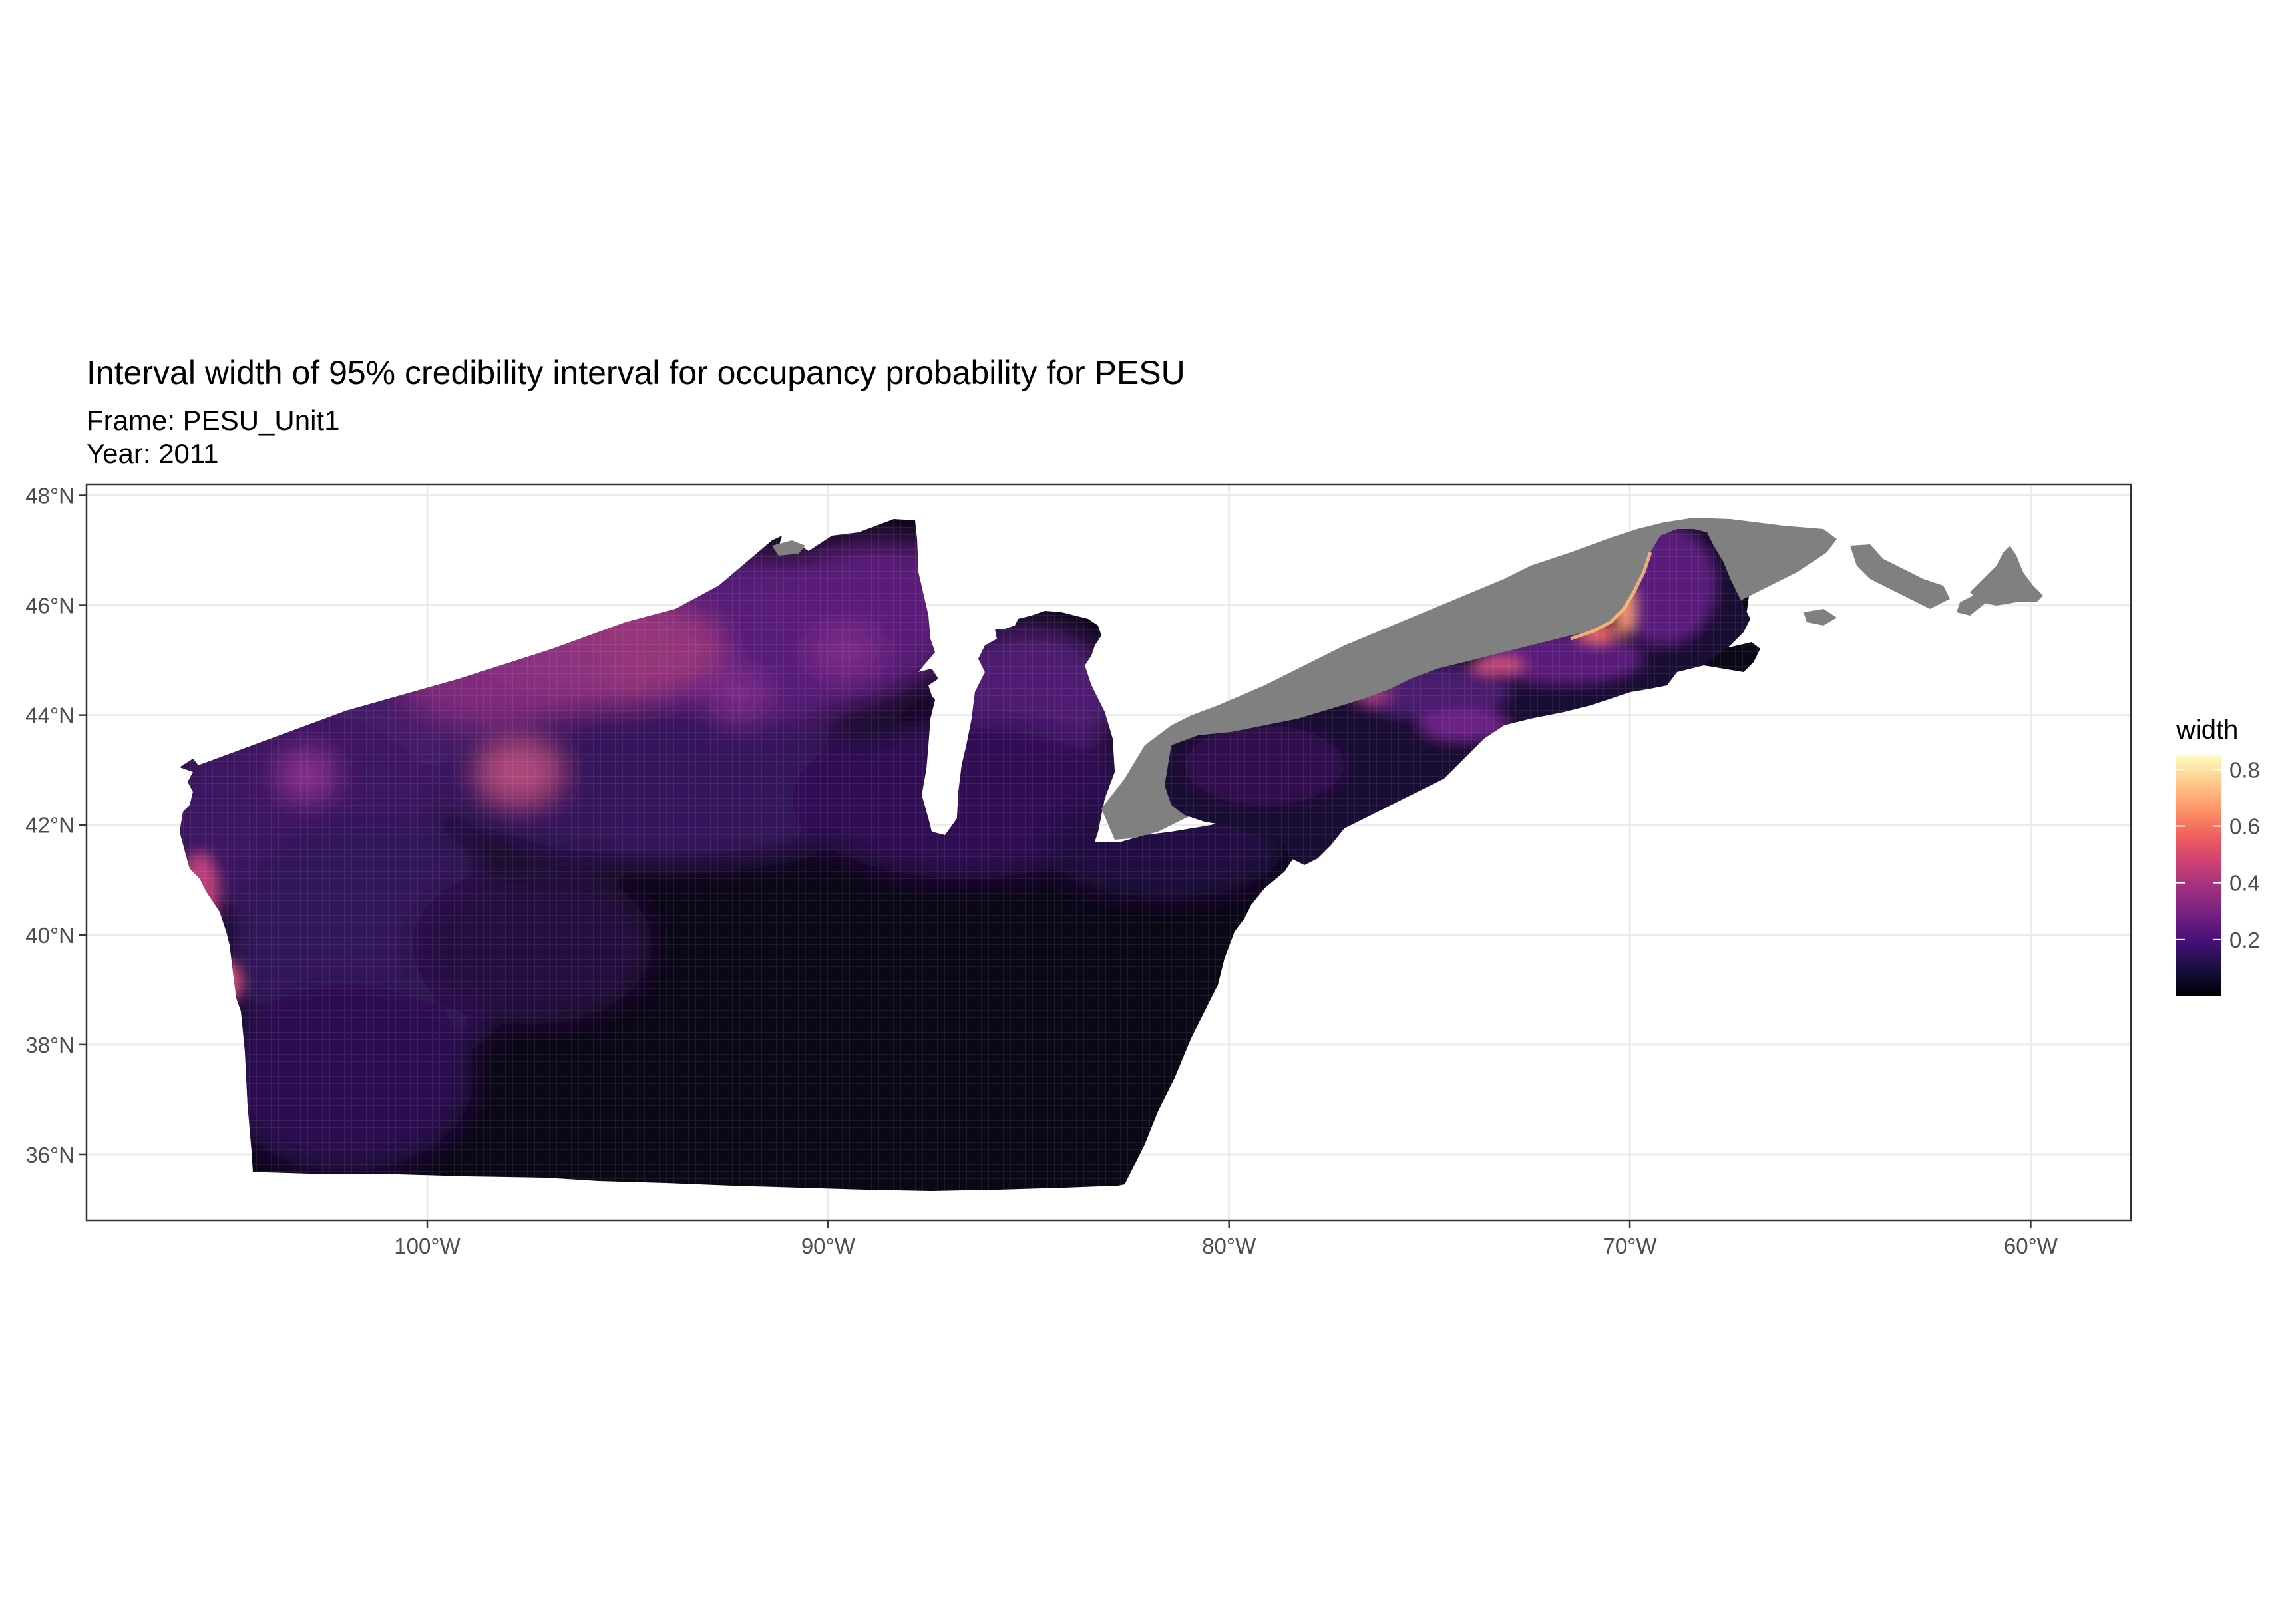 This screenshot has width=2296, height=1615. Describe the element at coordinates (2207, 730) in the screenshot. I see `legend-title: width` at that location.